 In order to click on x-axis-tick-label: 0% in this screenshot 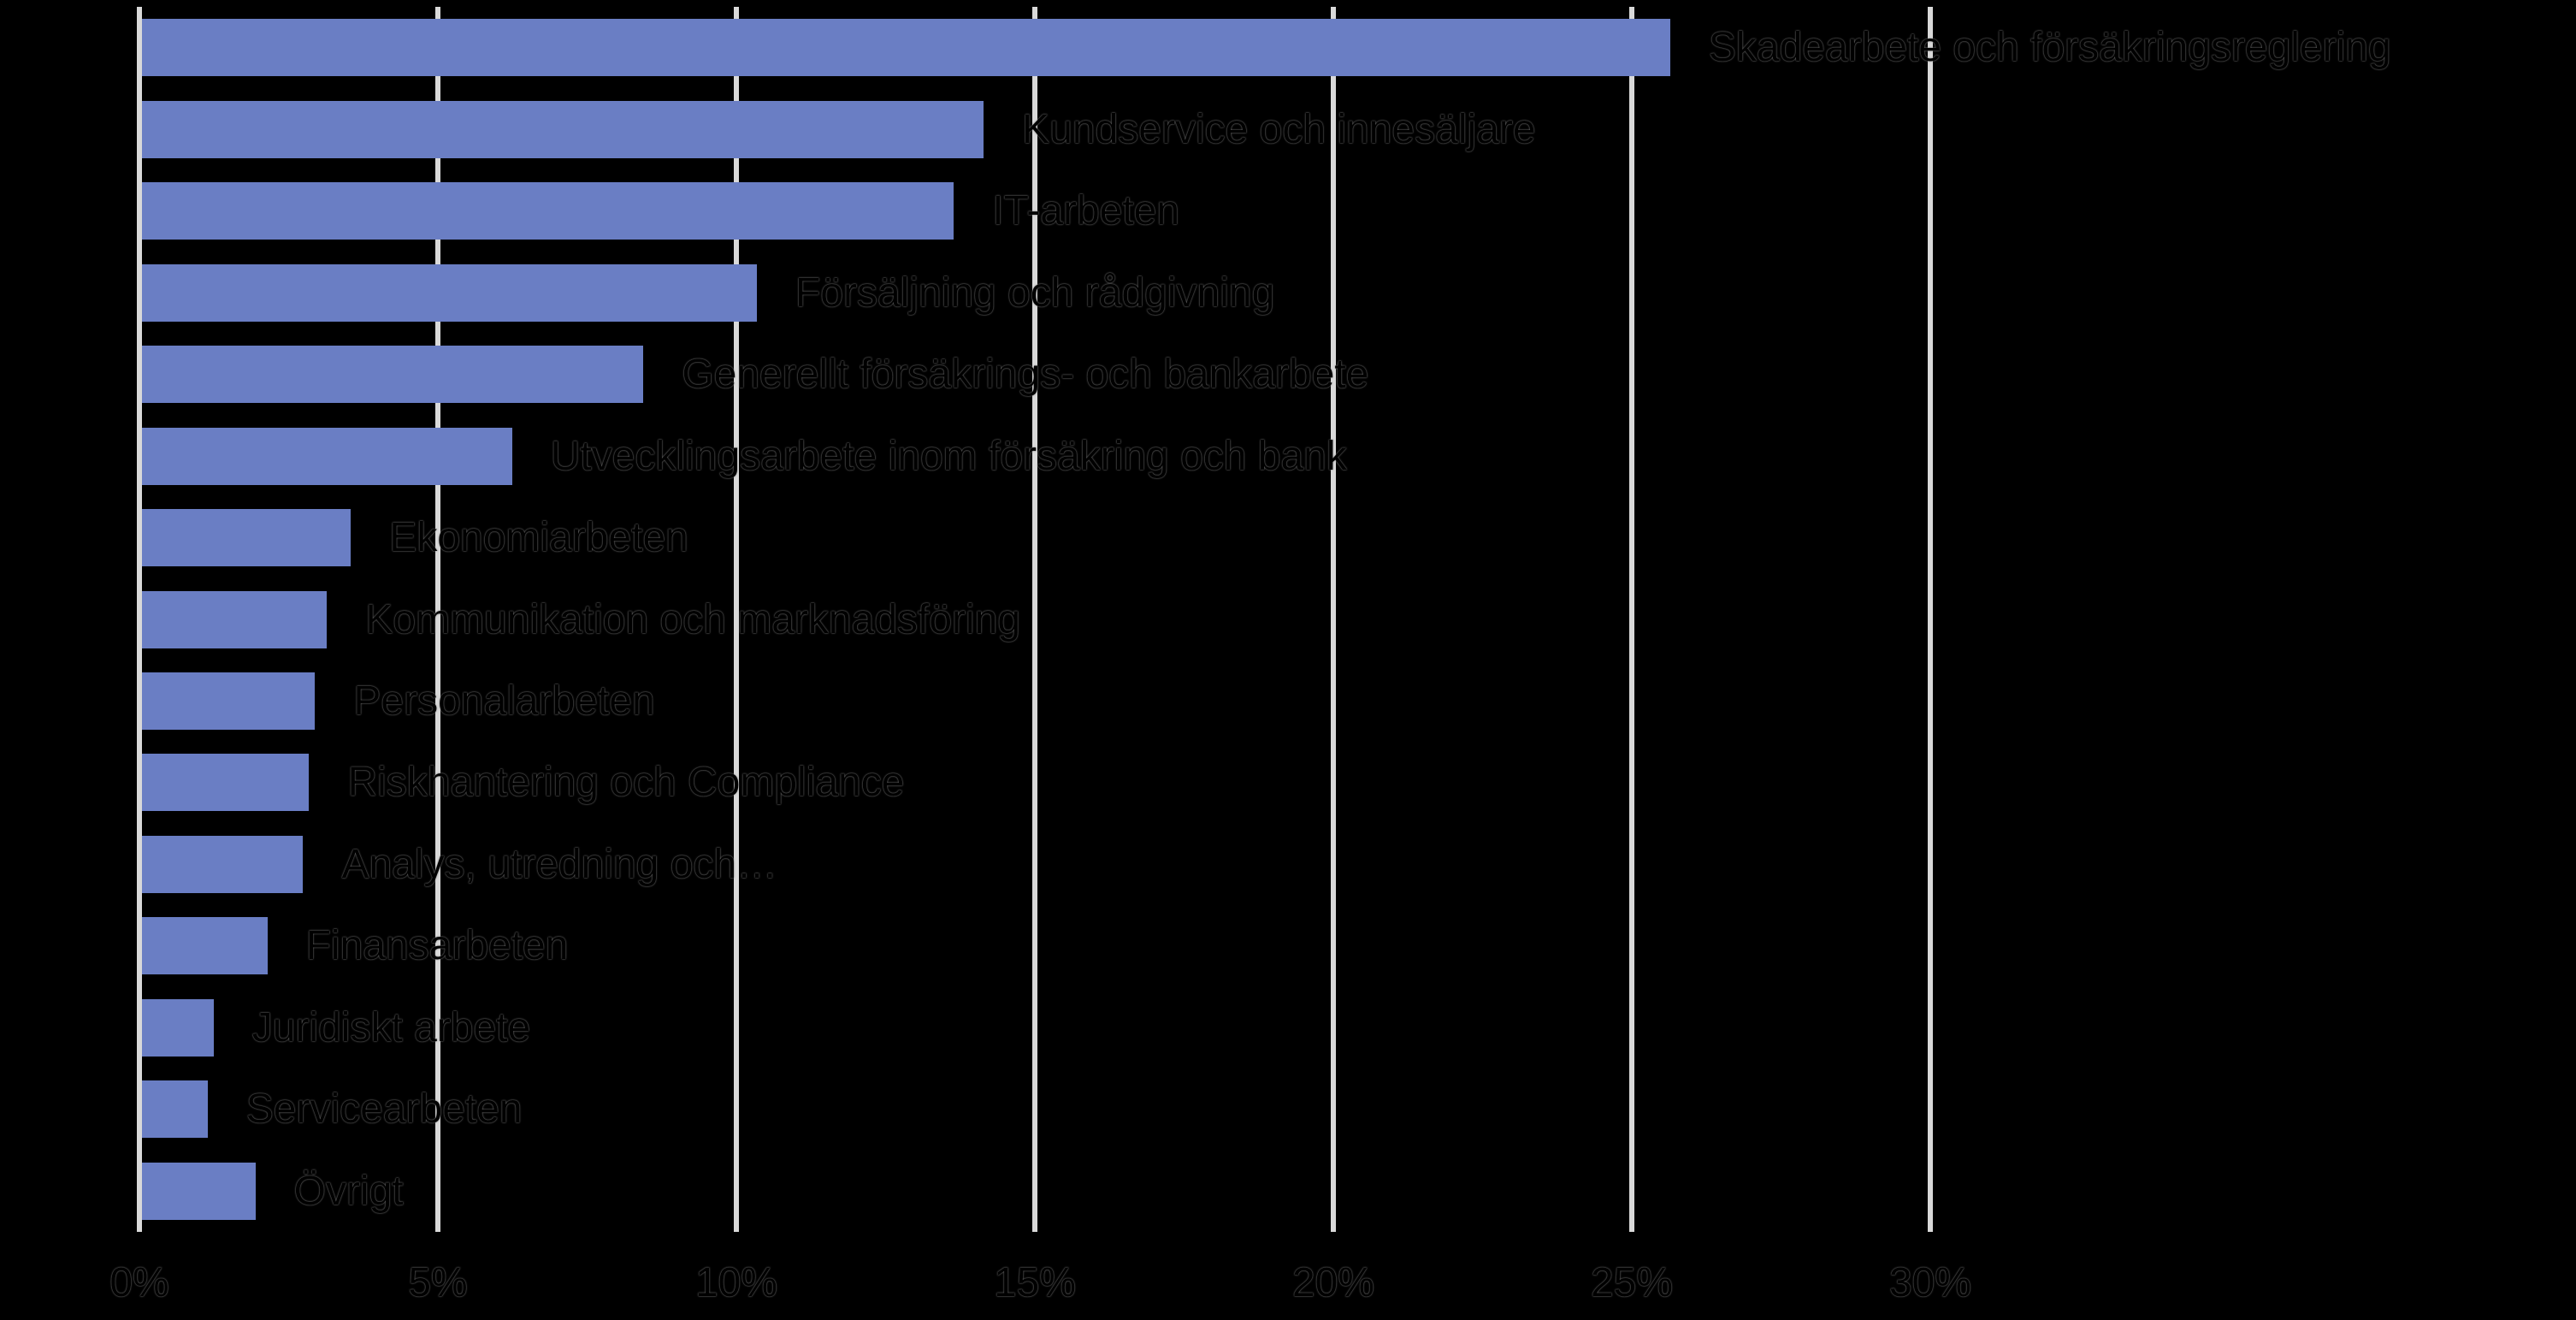, I will do `click(139, 1282)`.